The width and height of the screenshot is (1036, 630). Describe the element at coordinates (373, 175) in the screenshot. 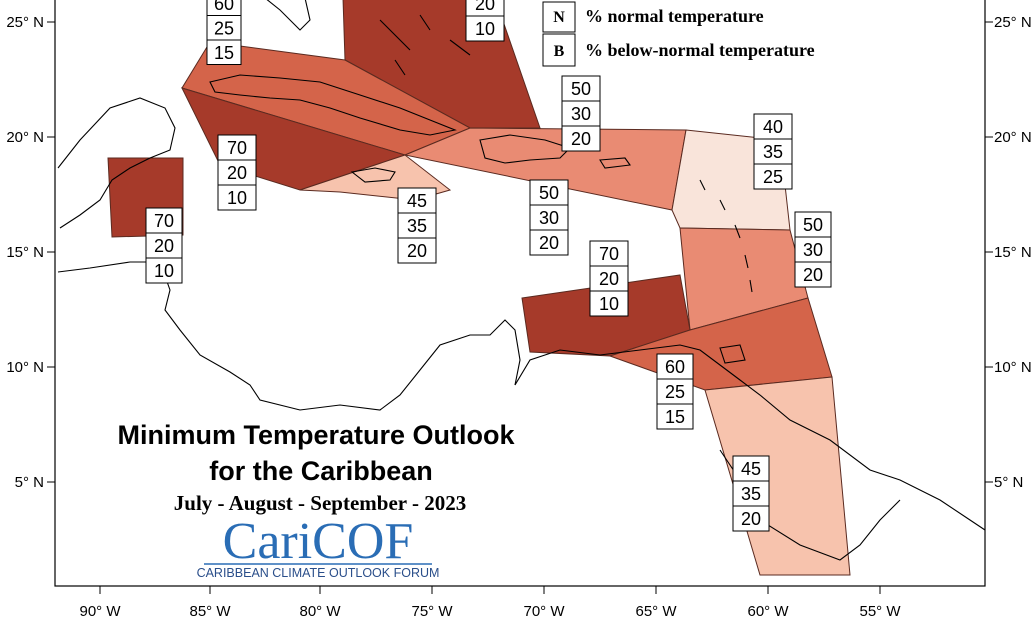

I see `coastline-jamaica` at that location.